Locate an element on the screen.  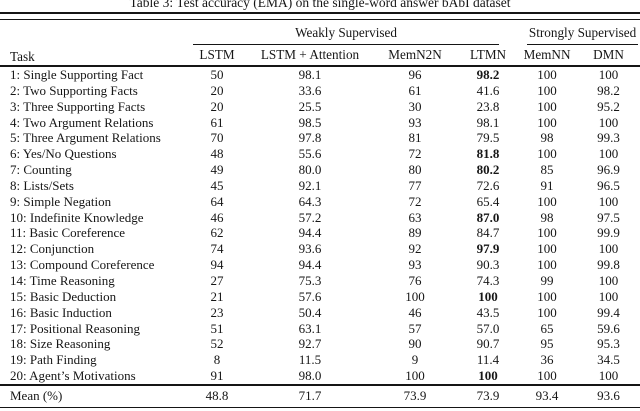
bottom-double-rule is located at coordinates (320, 408).